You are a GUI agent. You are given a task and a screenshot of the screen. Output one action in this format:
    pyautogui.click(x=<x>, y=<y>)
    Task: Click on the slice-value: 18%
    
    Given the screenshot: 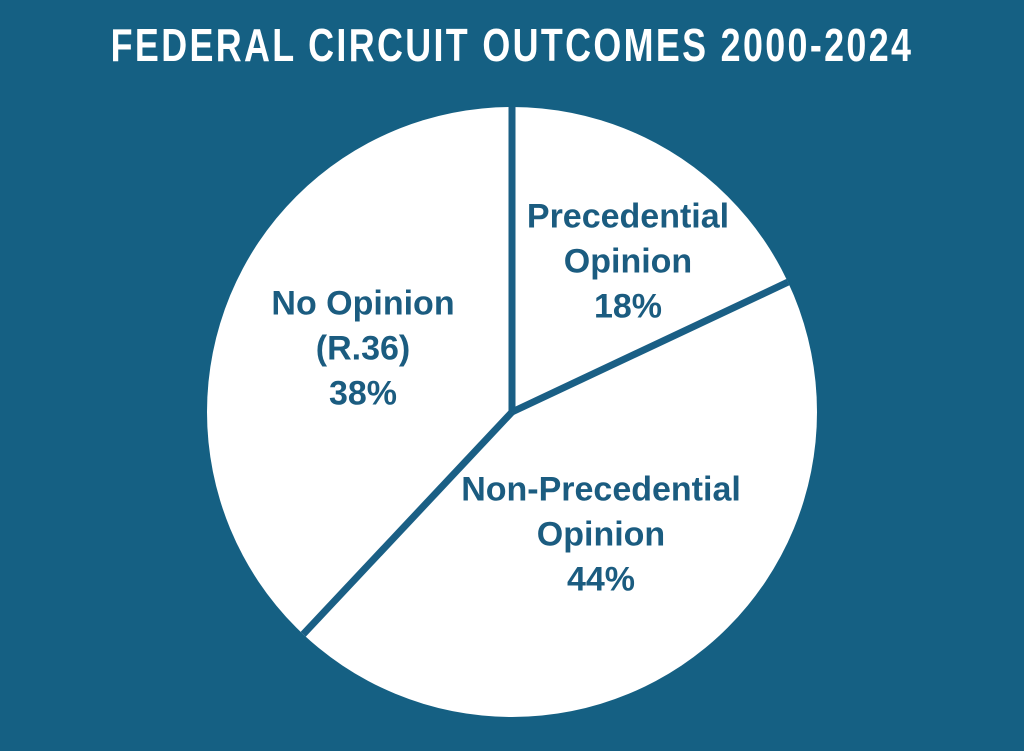 What is the action you would take?
    pyautogui.click(x=628, y=306)
    